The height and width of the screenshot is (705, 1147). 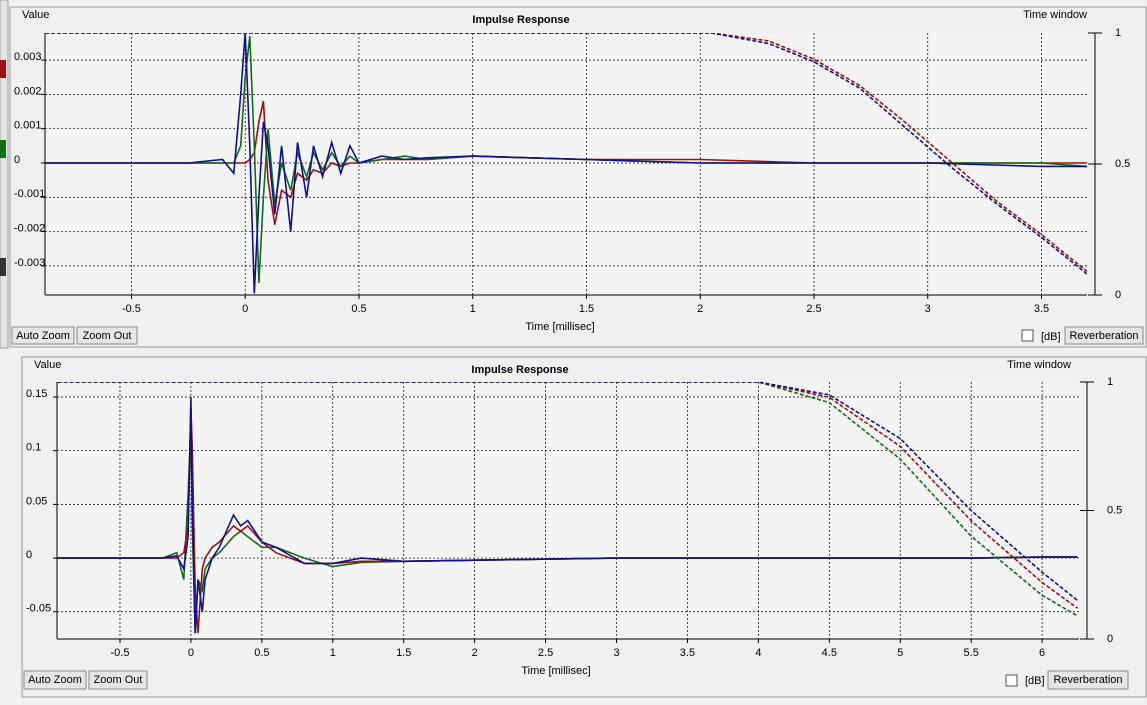 I want to click on sidebar, so click(x=4, y=174).